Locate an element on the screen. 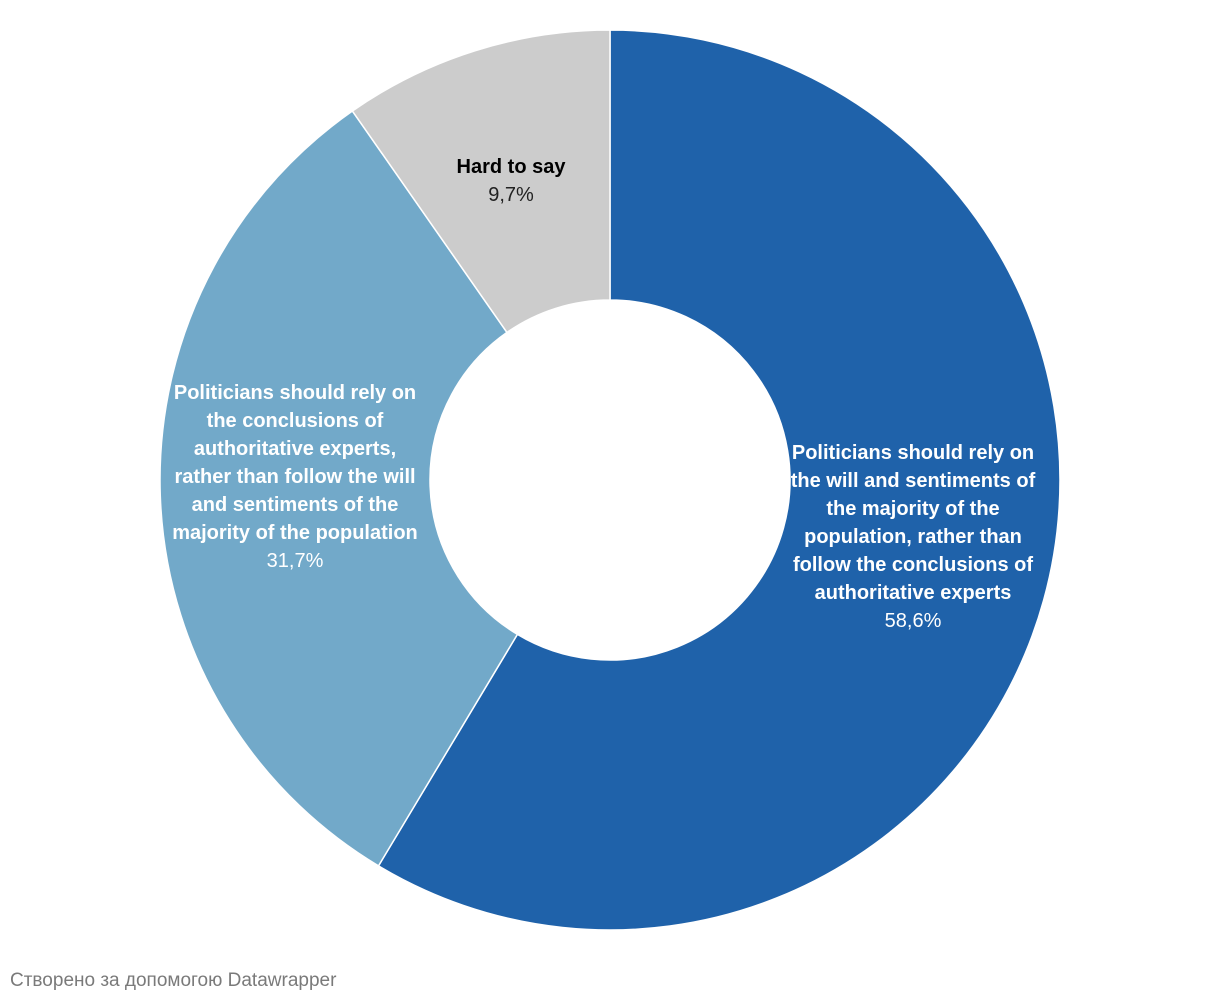  slice-value-1: 58,6% is located at coordinates (913, 621).